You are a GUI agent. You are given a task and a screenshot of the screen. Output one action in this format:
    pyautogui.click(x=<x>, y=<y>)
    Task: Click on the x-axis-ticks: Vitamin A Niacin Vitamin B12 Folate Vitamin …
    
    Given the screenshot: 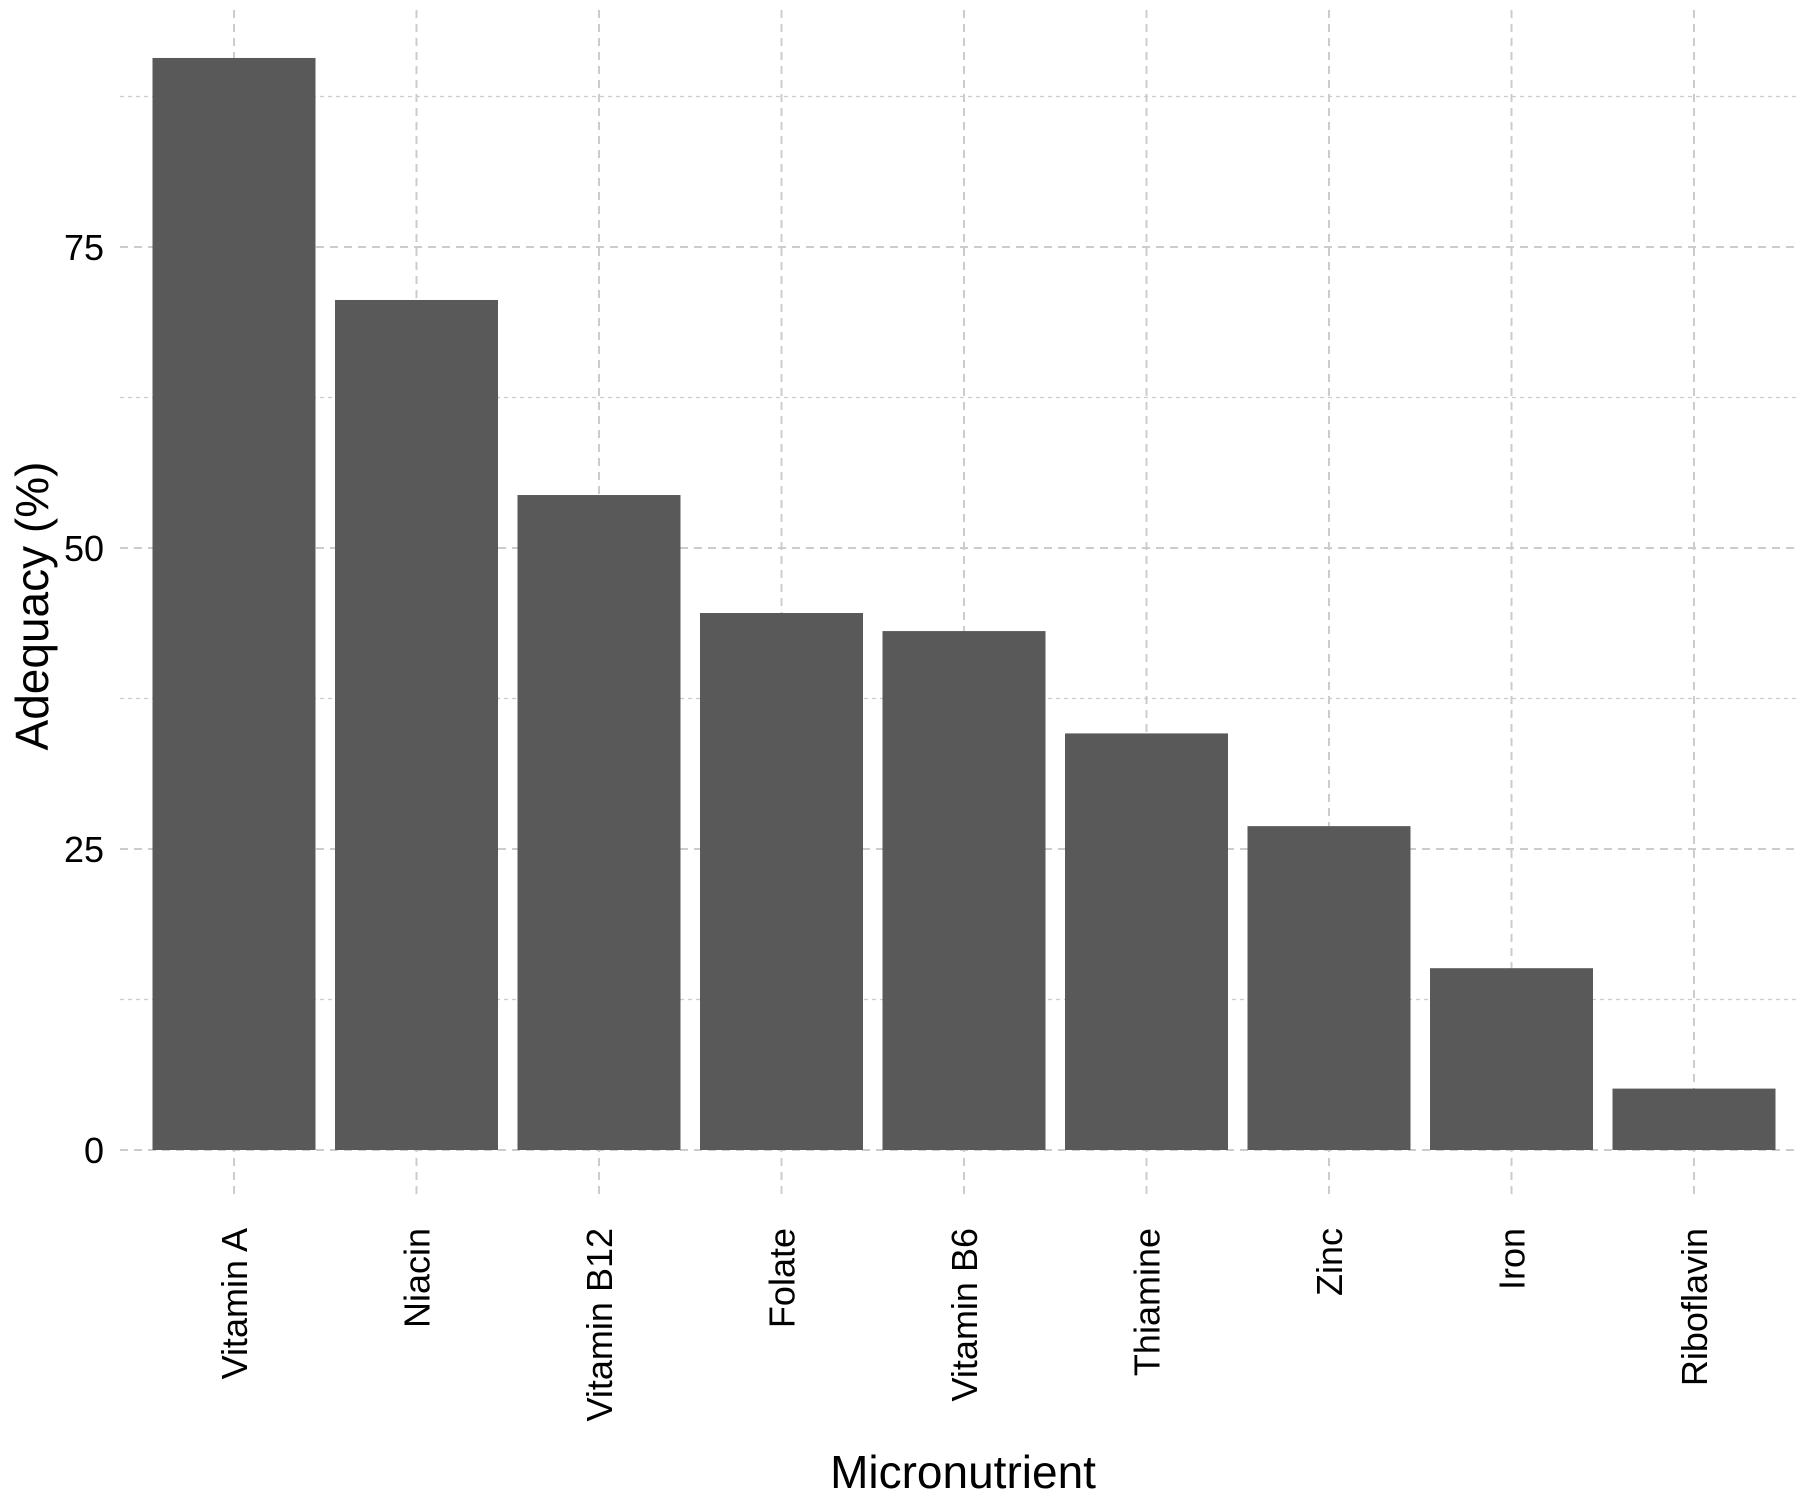 What is the action you would take?
    pyautogui.click(x=964, y=1324)
    